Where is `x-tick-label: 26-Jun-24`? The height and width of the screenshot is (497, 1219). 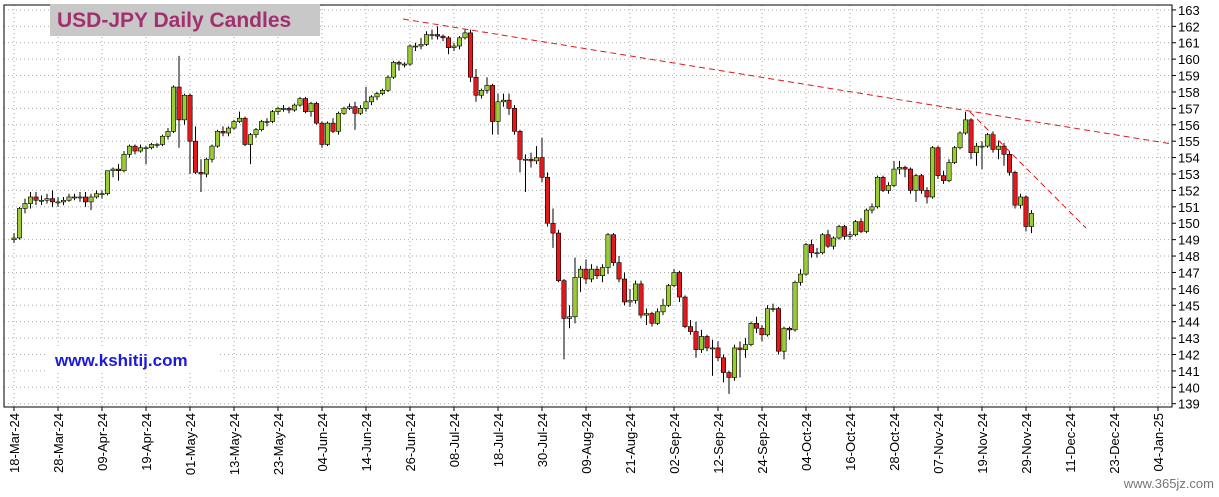
x-tick-label: 26-Jun-24 is located at coordinates (410, 442).